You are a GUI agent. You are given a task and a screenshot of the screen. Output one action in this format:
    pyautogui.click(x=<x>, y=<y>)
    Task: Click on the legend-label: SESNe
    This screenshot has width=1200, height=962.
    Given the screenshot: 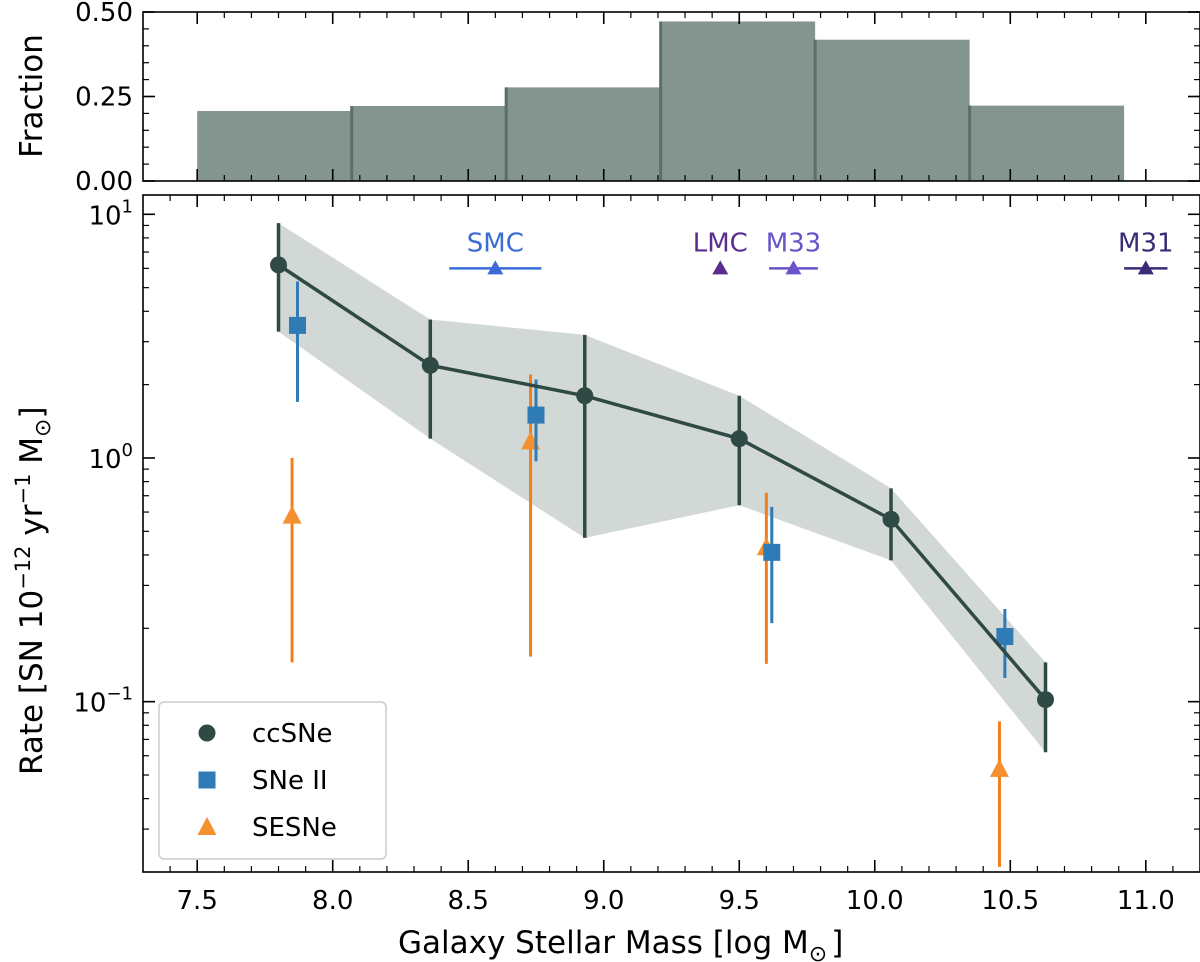 What is the action you would take?
    pyautogui.click(x=294, y=828)
    